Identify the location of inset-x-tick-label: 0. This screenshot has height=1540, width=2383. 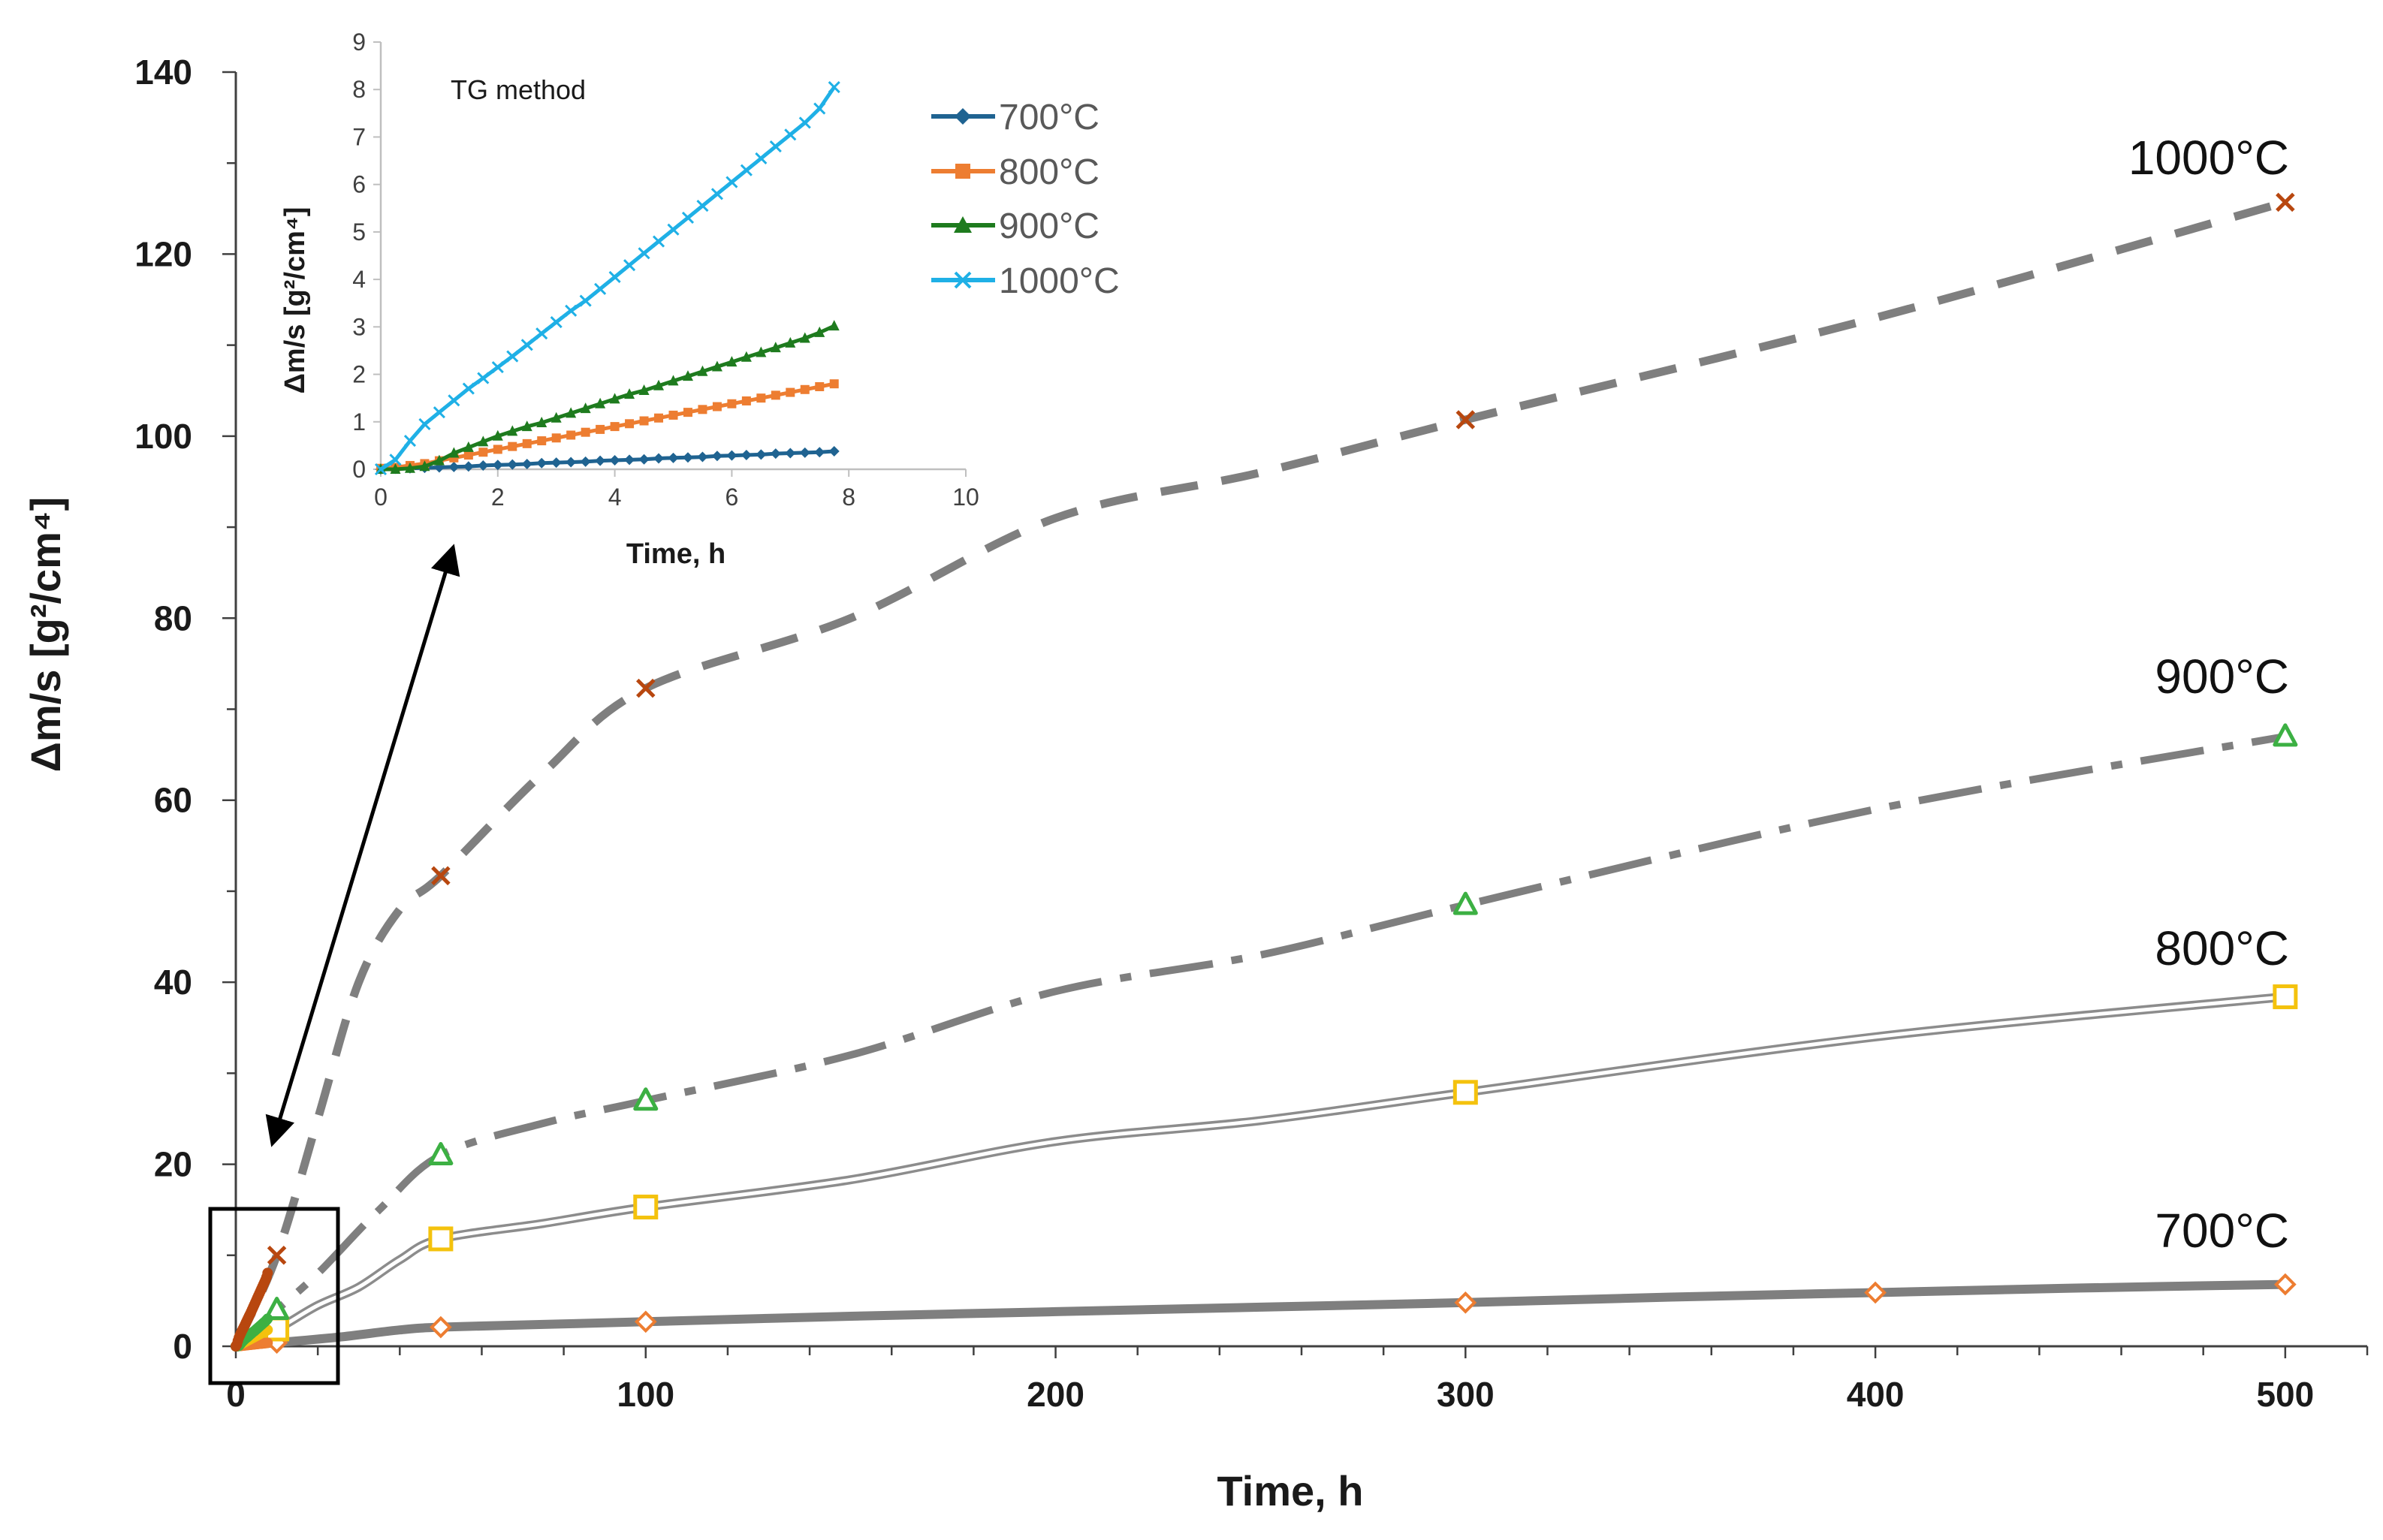
(381, 497).